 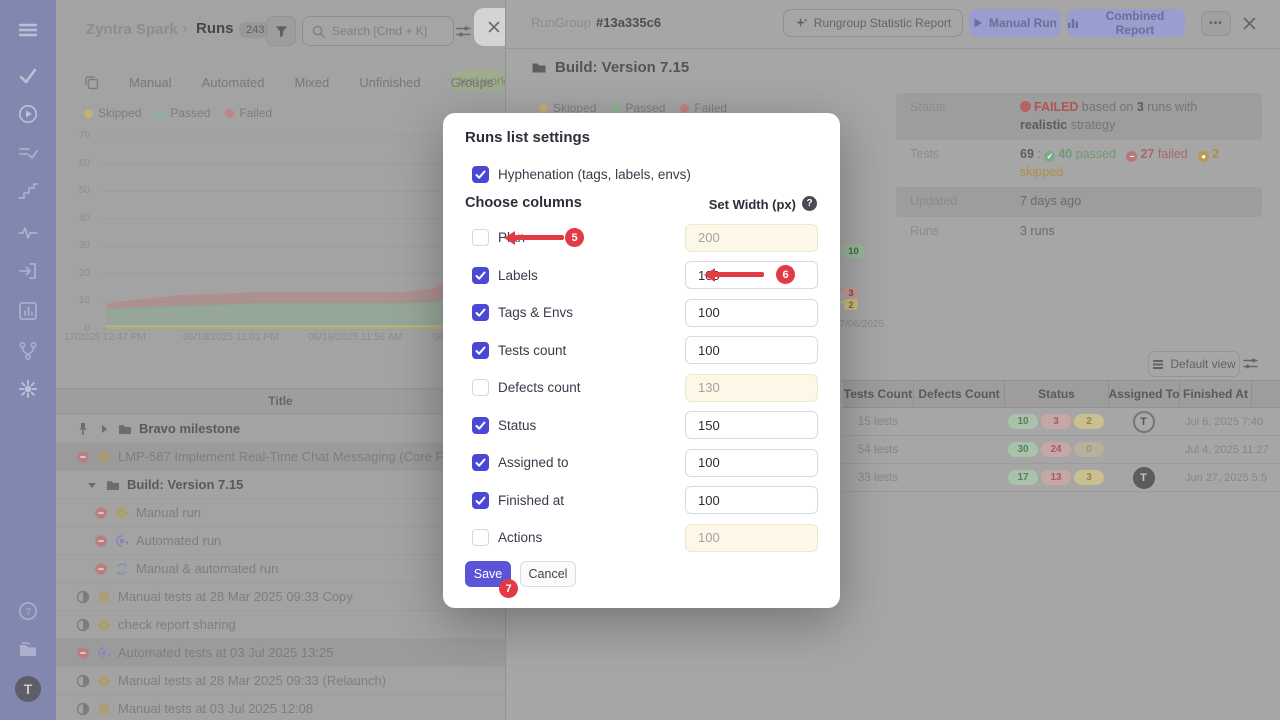 I want to click on hyphenation-label: Hyphenation (tags, labels, envs), so click(x=594, y=174).